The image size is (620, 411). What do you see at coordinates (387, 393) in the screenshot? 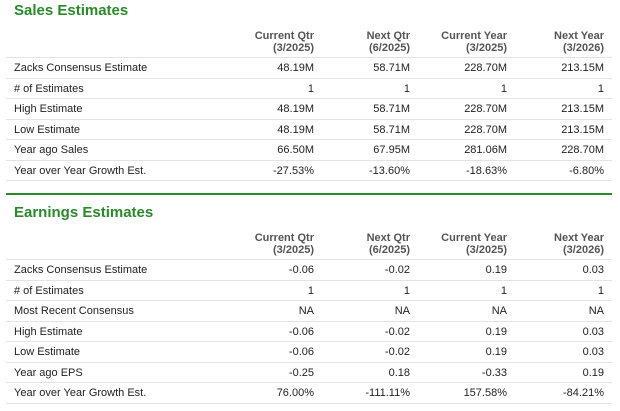
I see `cell-value: -111.11%` at bounding box center [387, 393].